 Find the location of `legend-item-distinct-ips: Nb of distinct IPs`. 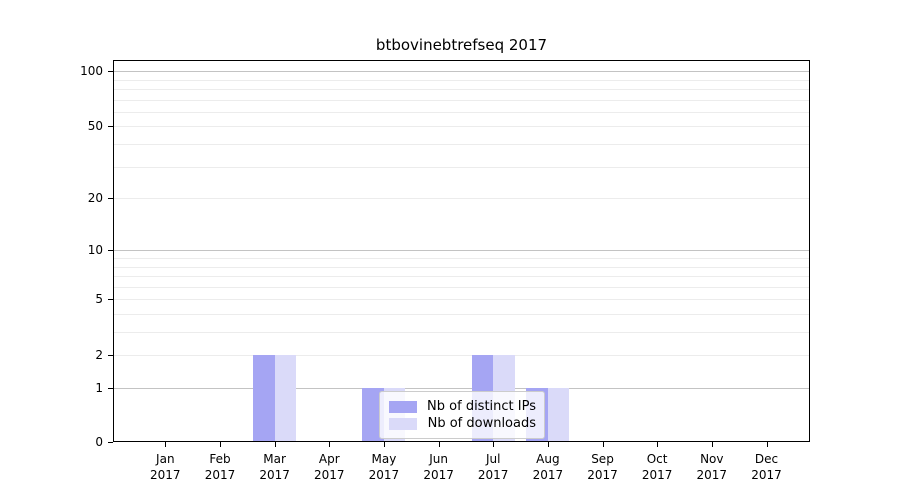

legend-item-distinct-ips: Nb of distinct IPs is located at coordinates (462, 406).